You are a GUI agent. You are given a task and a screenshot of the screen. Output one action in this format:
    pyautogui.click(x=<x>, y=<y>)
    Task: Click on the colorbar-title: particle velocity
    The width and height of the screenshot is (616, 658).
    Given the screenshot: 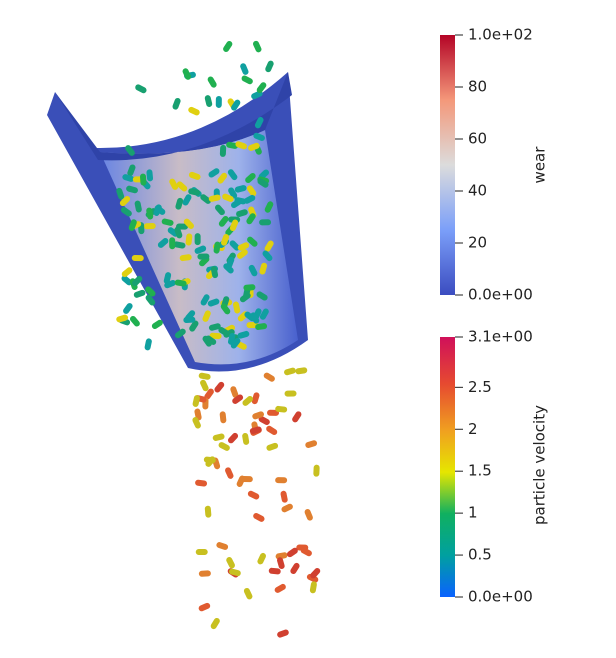 What is the action you would take?
    pyautogui.click(x=540, y=465)
    